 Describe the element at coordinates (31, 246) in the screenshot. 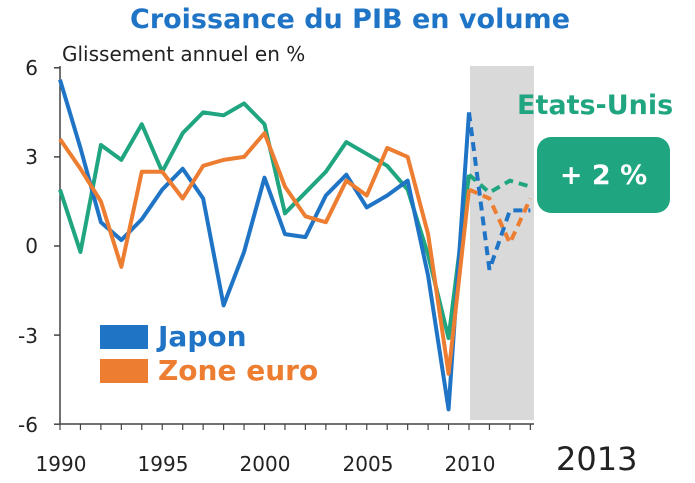

I see `y-tick-label: 0` at that location.